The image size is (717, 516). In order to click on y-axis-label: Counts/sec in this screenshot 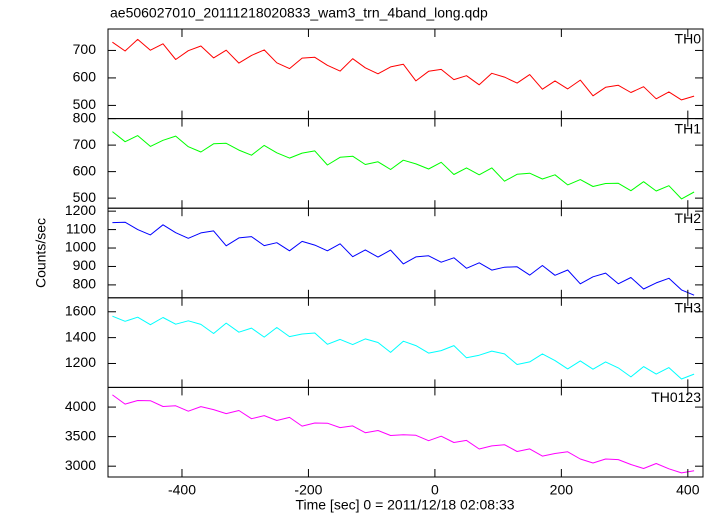, I will do `click(41, 253)`.